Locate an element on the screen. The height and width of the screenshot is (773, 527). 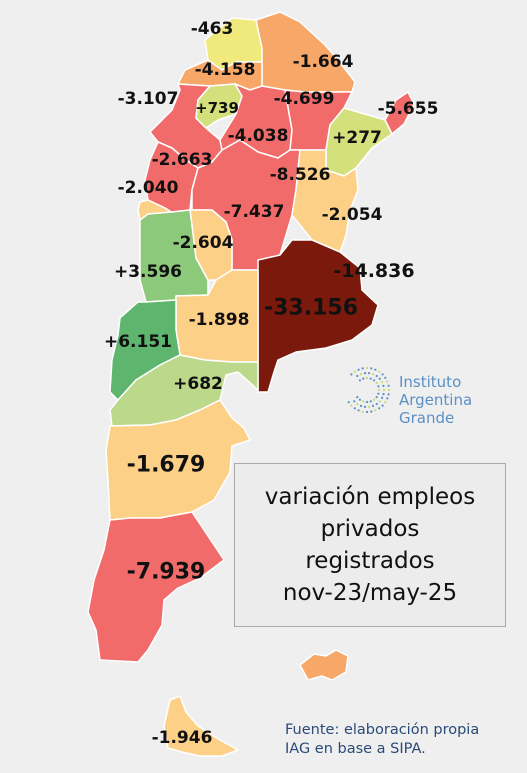
value-label-san-luis: -2.604 is located at coordinates (203, 243).